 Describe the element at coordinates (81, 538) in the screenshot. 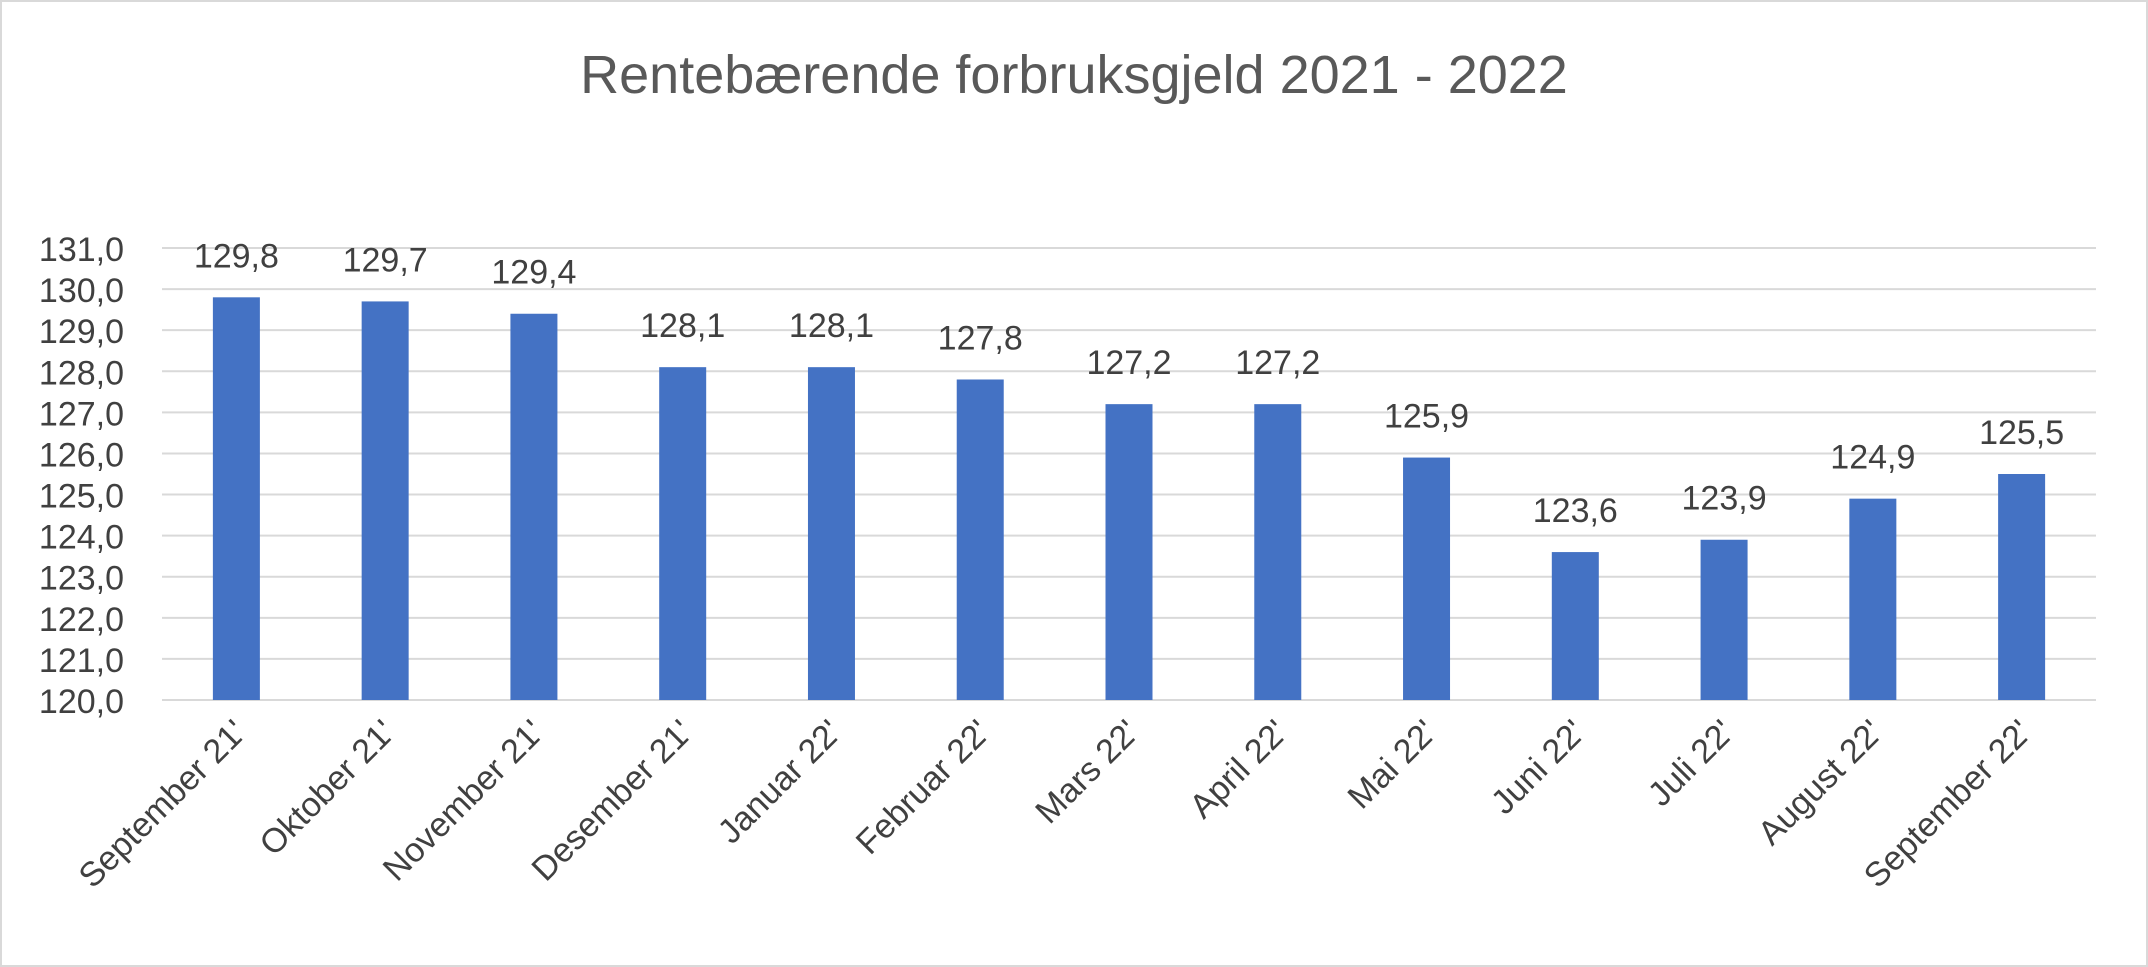

I see `y-tick-label: 124,0` at that location.